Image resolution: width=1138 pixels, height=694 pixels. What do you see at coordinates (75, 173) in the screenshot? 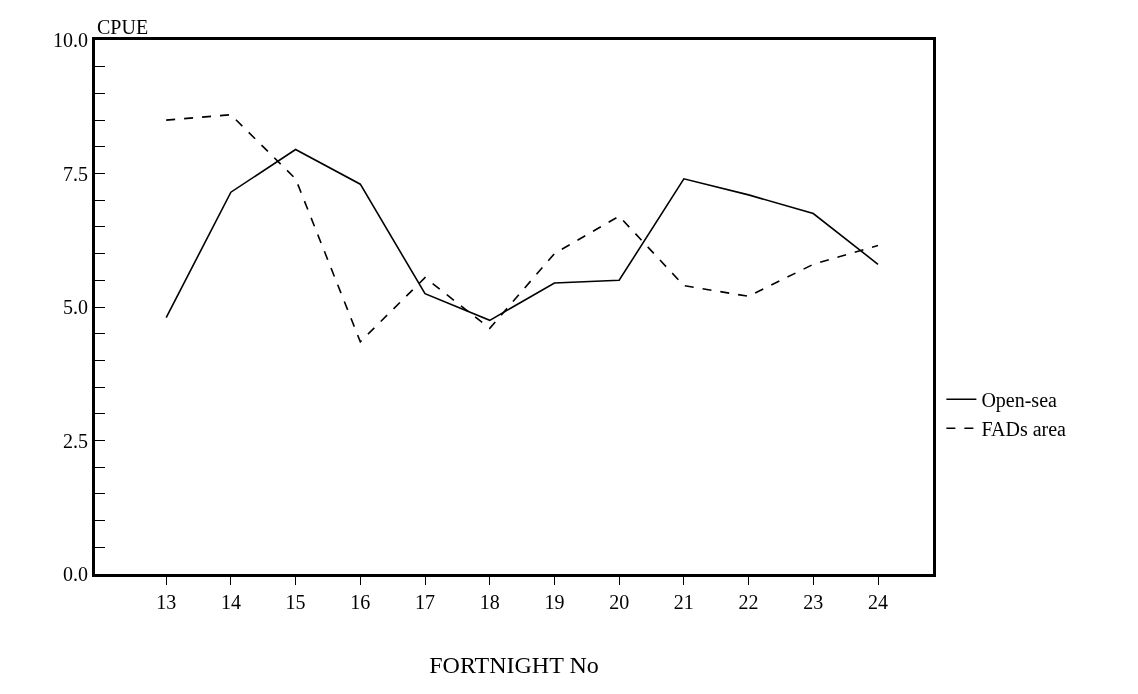
I see `y-tick-label: 7.5` at bounding box center [75, 173].